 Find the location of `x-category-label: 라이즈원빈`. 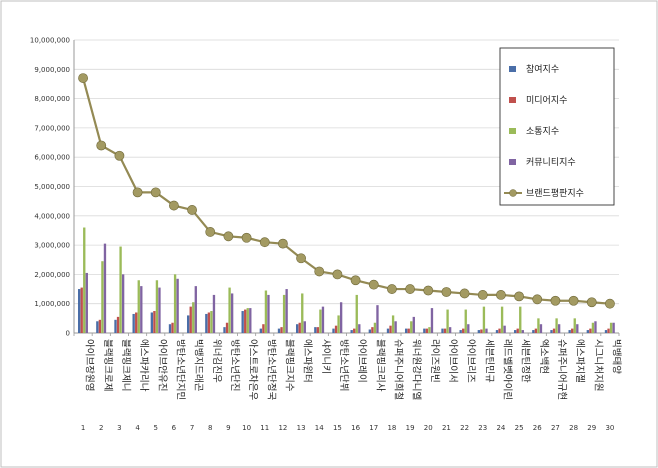

x-category-label: 라이즈원빈 is located at coordinates (434, 361).